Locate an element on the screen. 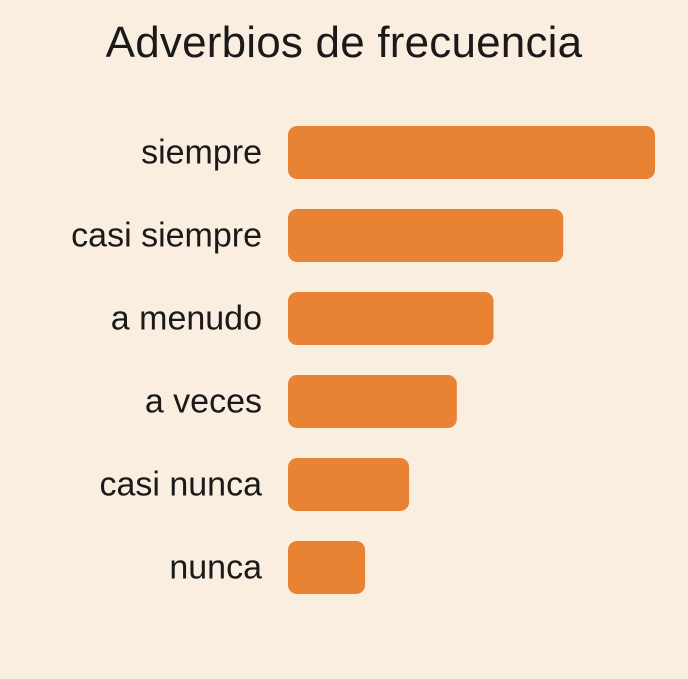 This screenshot has height=679, width=688. category-label: a veces is located at coordinates (203, 402).